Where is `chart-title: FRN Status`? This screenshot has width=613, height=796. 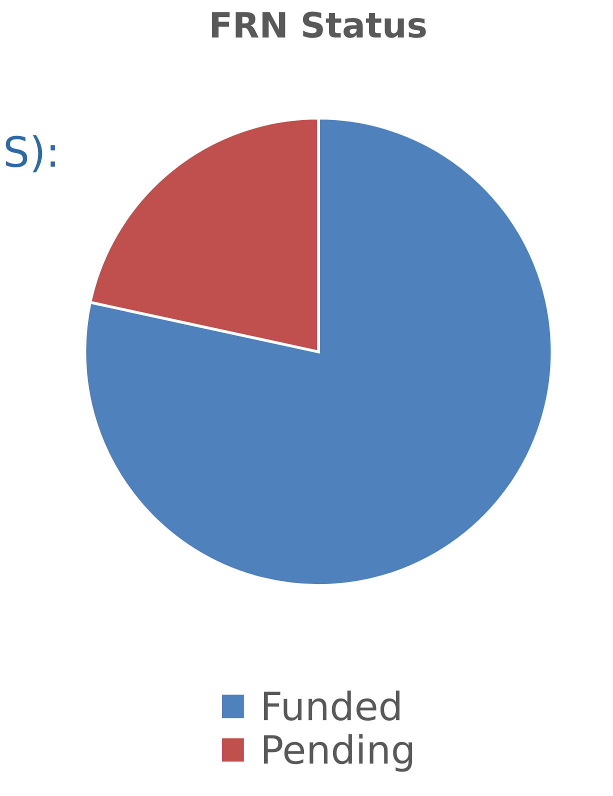
chart-title: FRN Status is located at coordinates (319, 25).